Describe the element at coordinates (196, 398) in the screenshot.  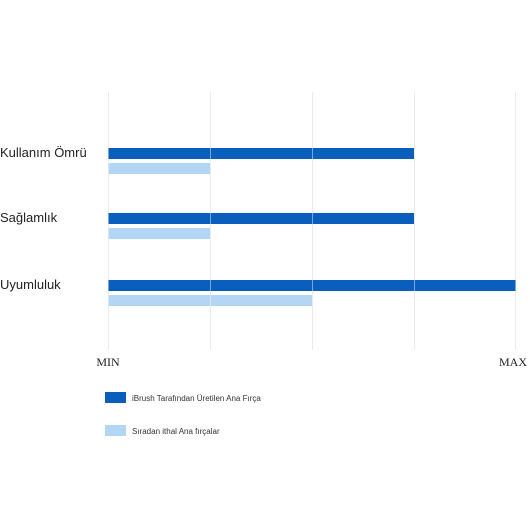
I see `legend-label-ibrush: iBrush Tarafından Üretilen Ana Fırça` at that location.